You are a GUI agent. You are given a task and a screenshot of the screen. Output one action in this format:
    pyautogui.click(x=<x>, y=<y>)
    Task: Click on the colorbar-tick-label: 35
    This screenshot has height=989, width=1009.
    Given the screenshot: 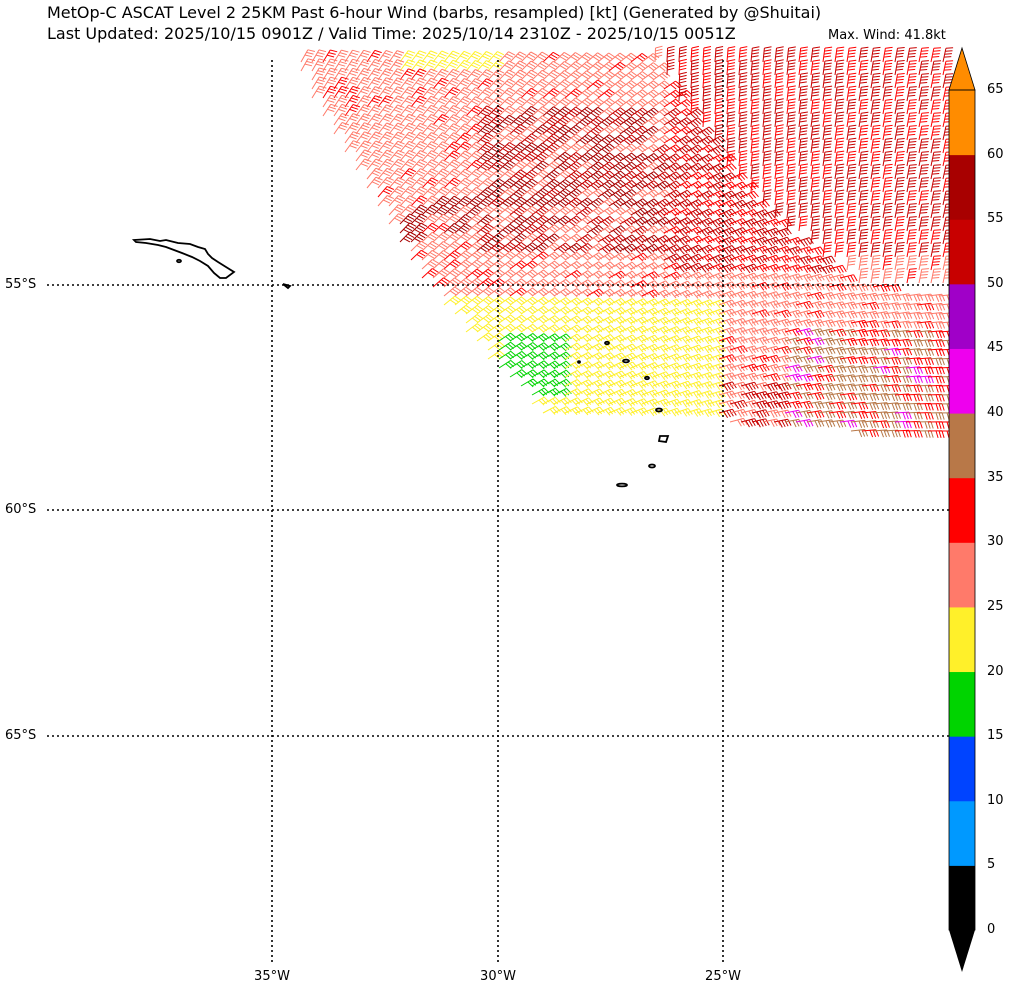 What is the action you would take?
    pyautogui.click(x=995, y=477)
    